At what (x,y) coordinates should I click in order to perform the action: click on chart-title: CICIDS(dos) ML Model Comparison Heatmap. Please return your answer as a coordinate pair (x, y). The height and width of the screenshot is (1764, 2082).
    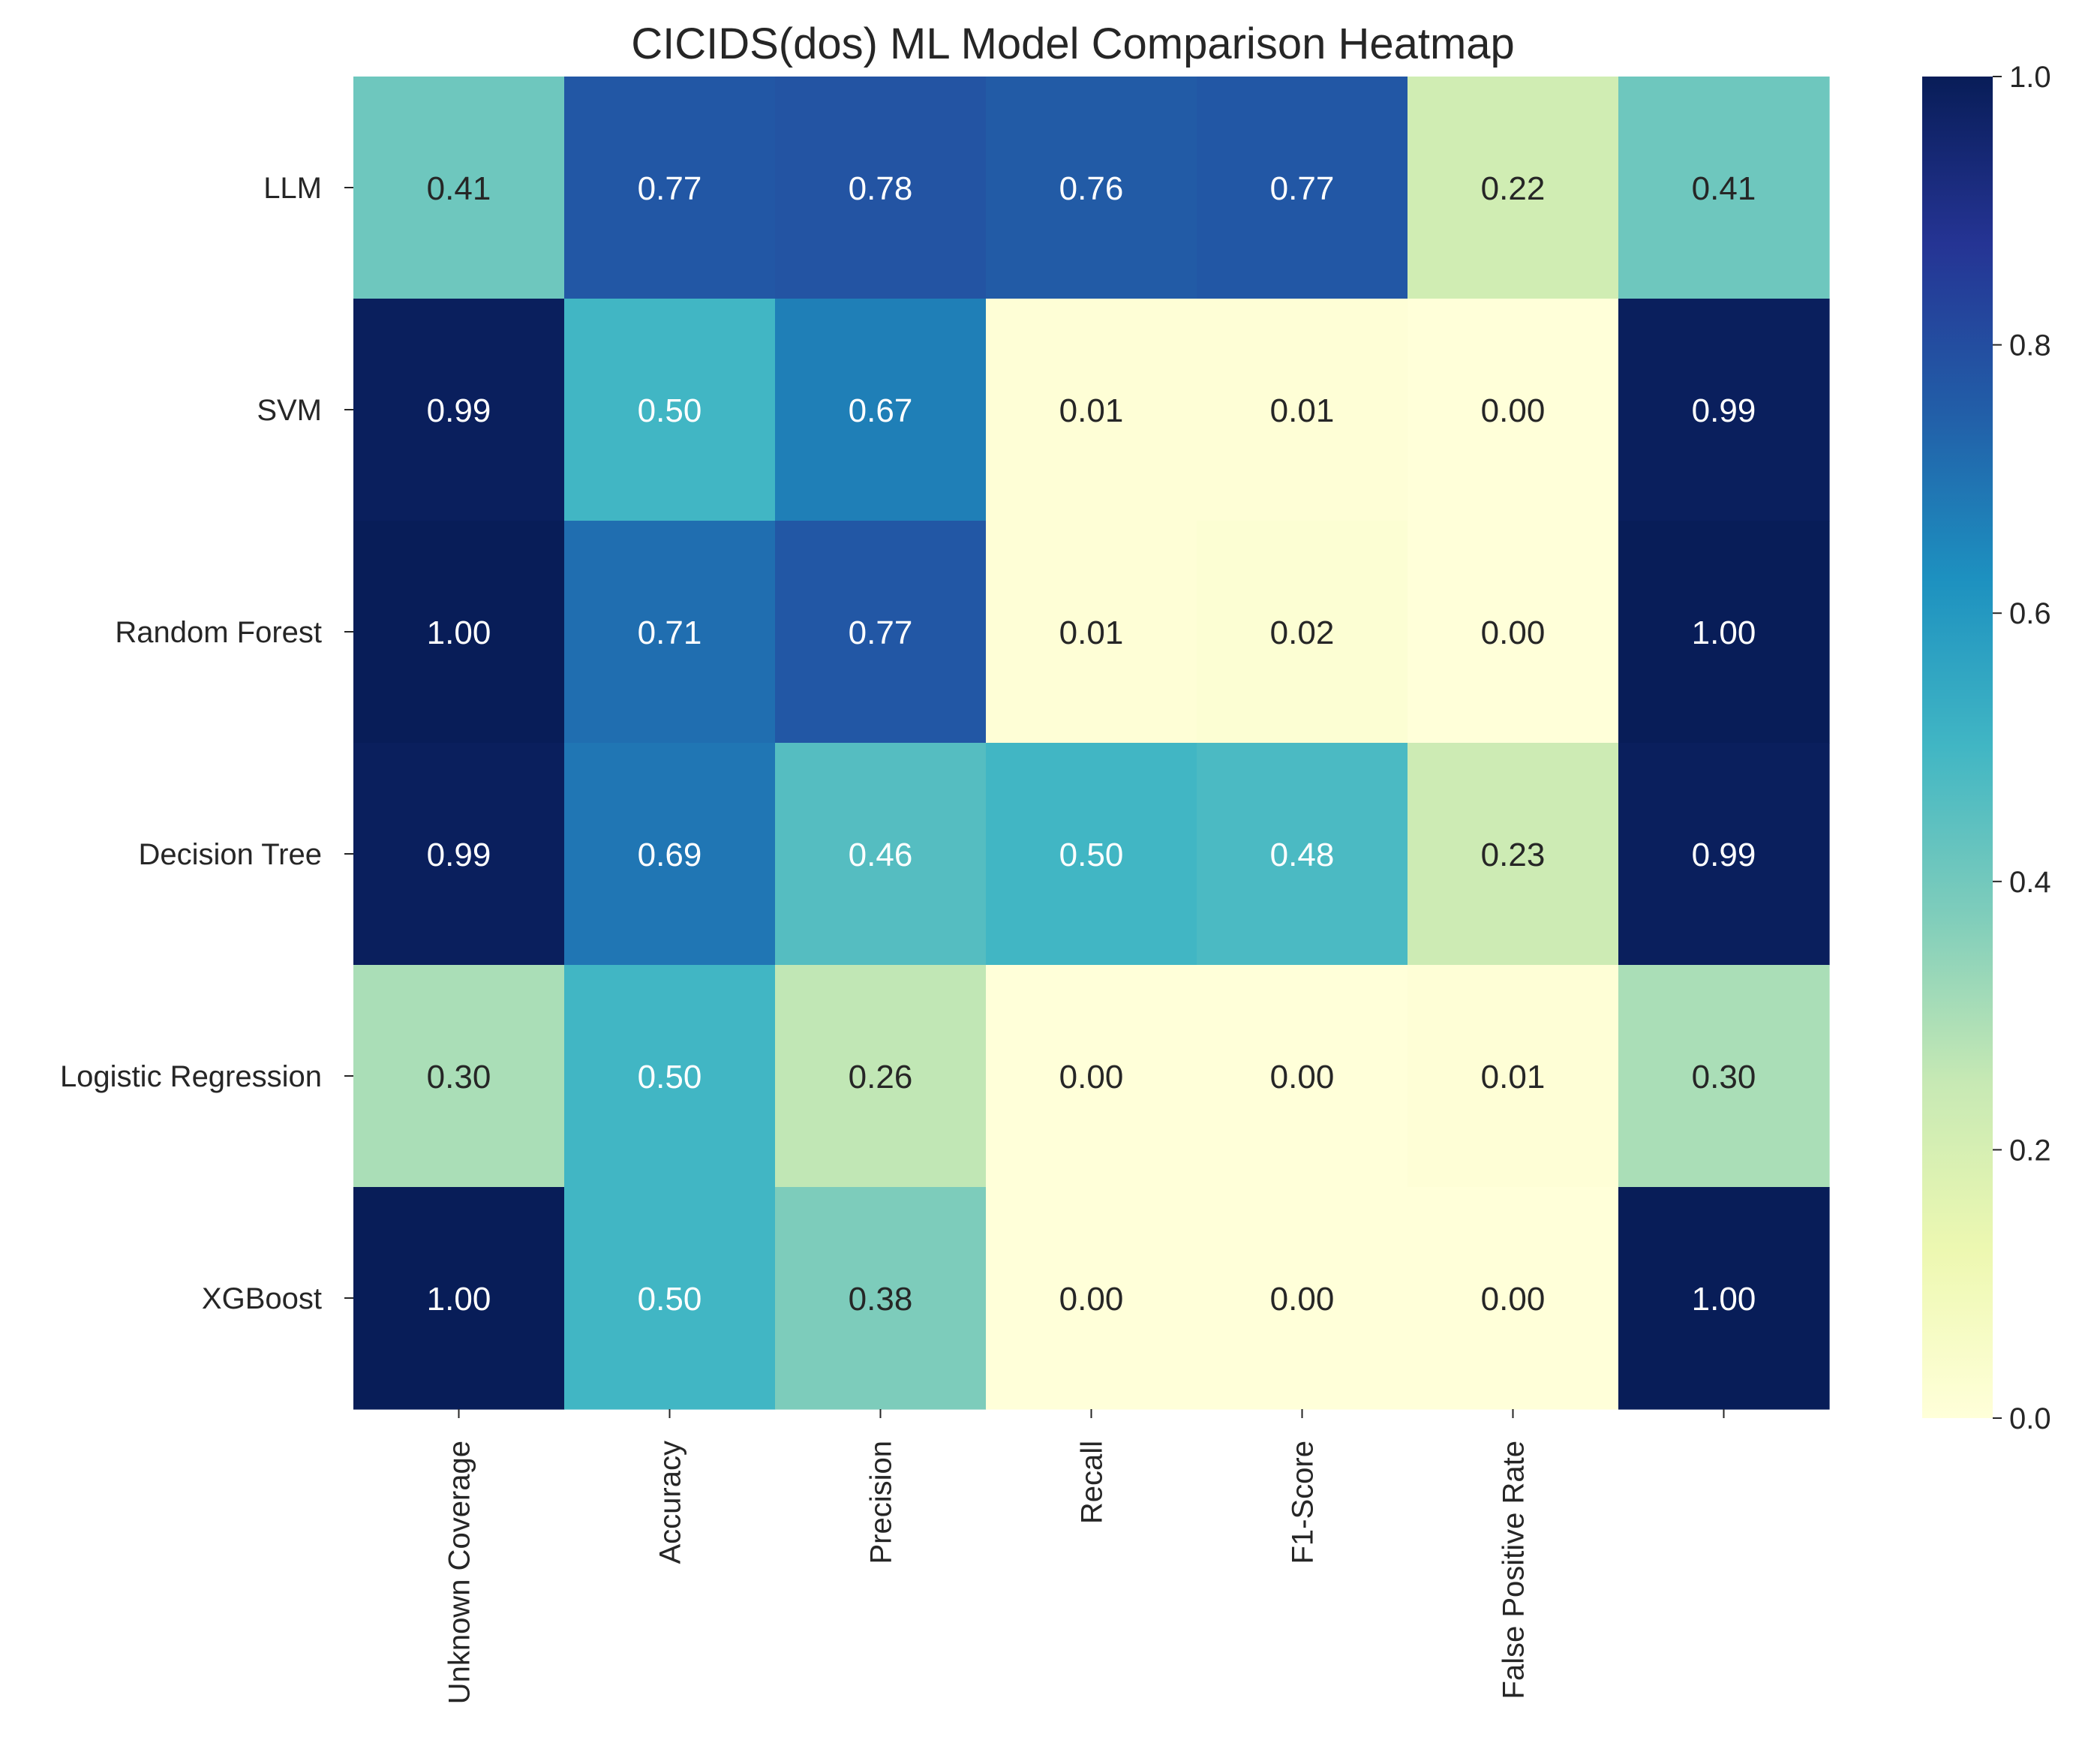
    Looking at the image, I should click on (1073, 44).